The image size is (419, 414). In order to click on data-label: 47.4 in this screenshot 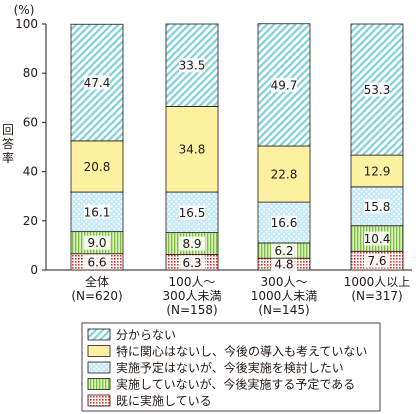, I will do `click(97, 83)`.